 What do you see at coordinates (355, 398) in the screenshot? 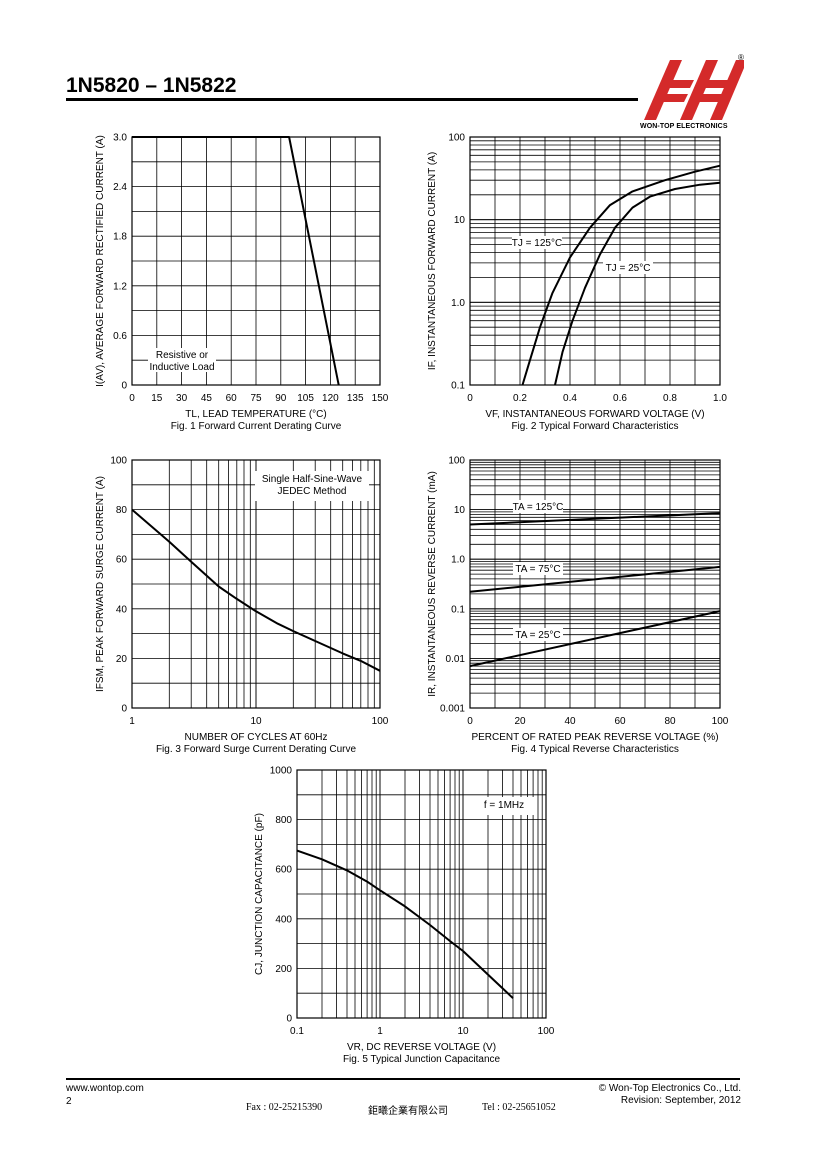
I see `x-tick-label: 135` at bounding box center [355, 398].